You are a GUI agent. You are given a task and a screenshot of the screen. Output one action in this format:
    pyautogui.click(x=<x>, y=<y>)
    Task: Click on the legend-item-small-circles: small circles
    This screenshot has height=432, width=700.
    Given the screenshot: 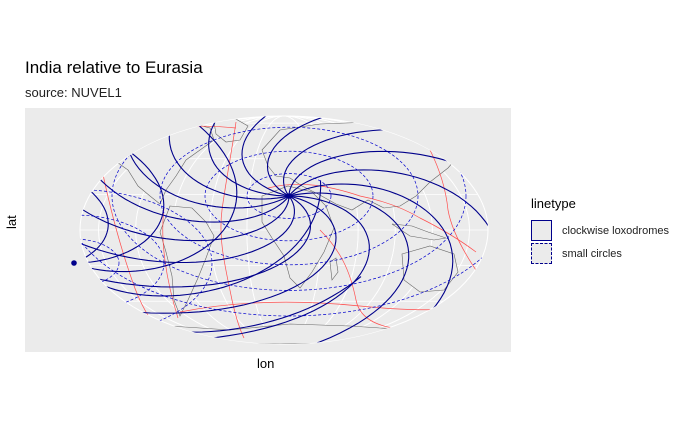 What is the action you would take?
    pyautogui.click(x=600, y=253)
    